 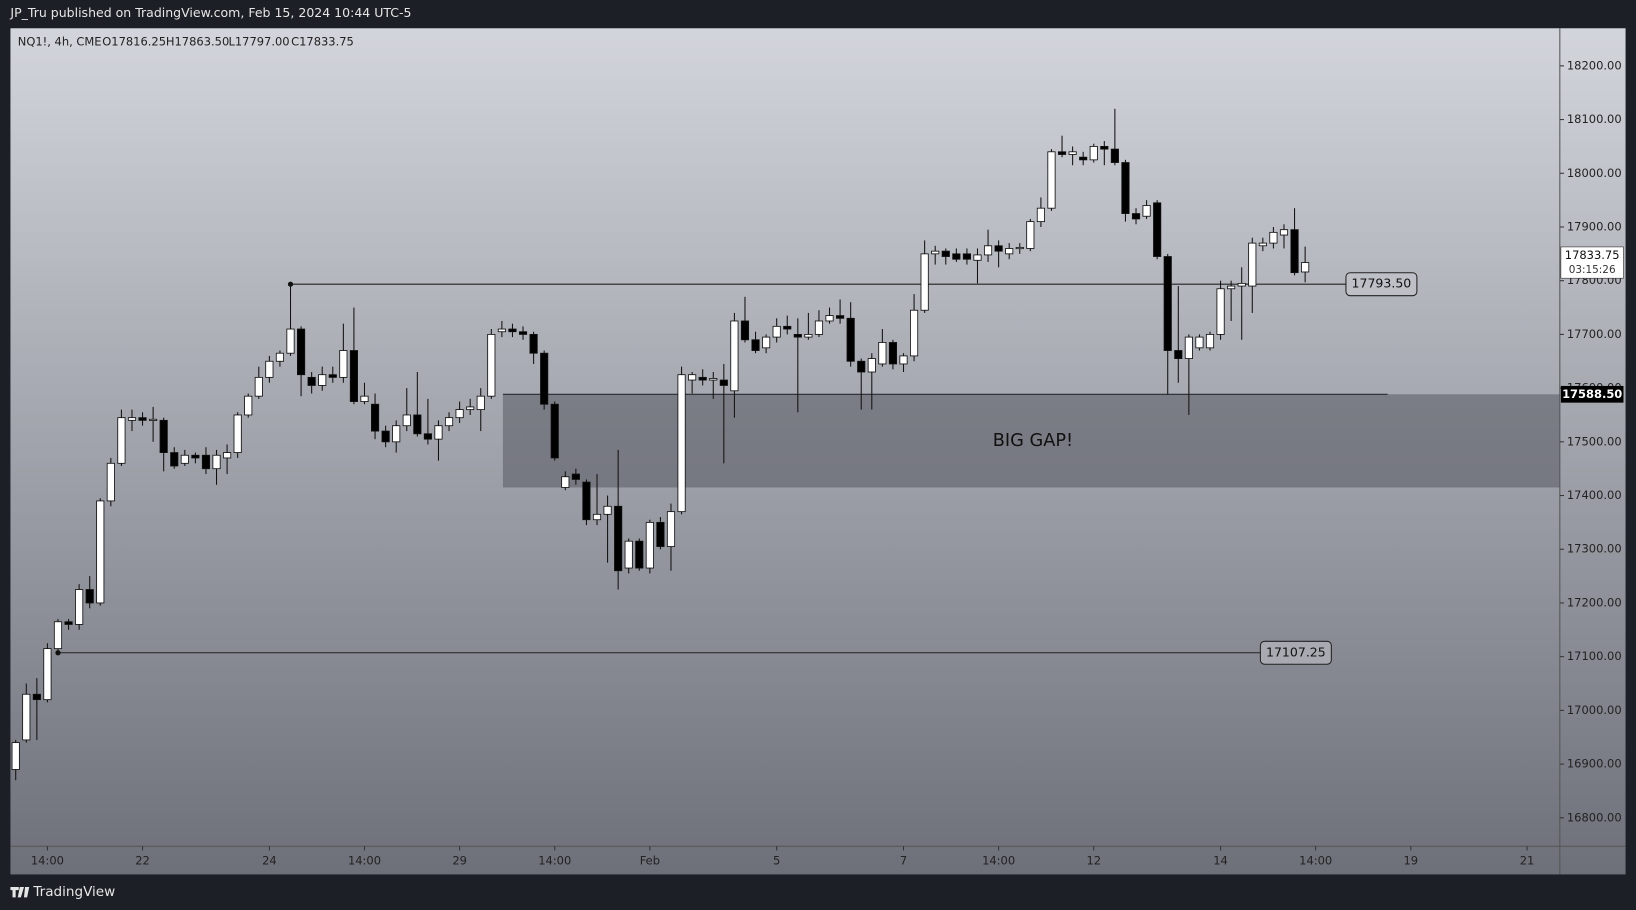 What do you see at coordinates (1594, 65) in the screenshot?
I see `y-tick-label: 18200.00` at bounding box center [1594, 65].